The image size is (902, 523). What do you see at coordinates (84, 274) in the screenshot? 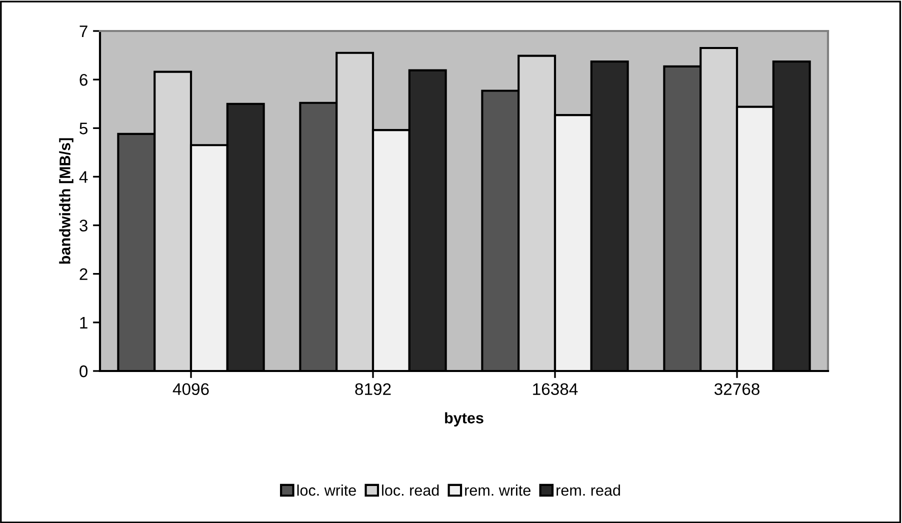
I see `y-tick-label: 2` at bounding box center [84, 274].